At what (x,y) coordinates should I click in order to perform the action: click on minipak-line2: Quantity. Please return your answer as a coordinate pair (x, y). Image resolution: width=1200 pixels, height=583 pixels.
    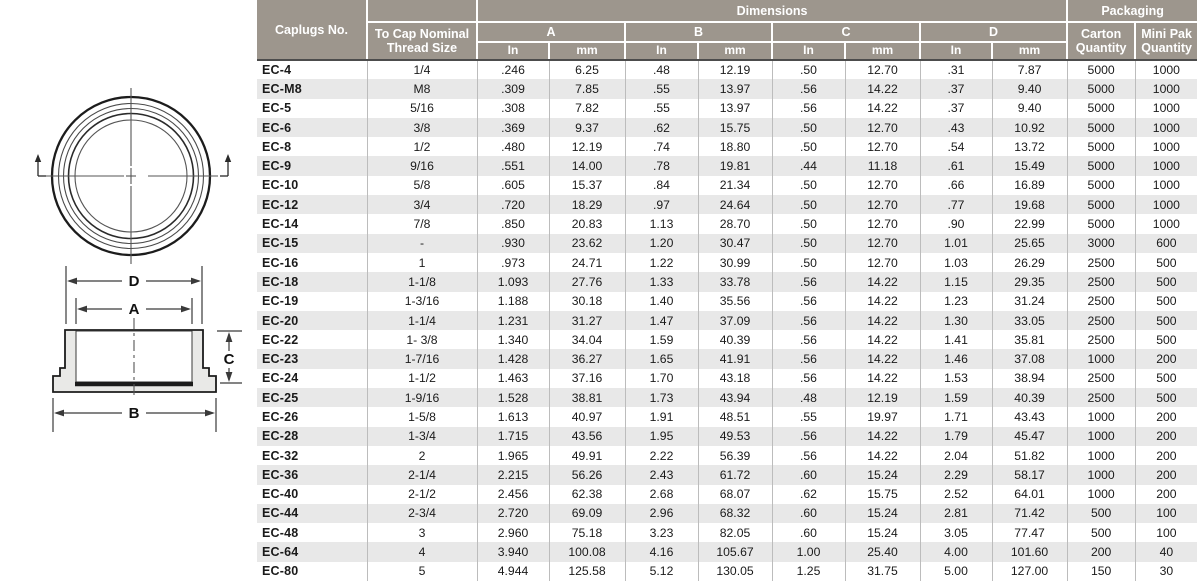
    Looking at the image, I should click on (1166, 48).